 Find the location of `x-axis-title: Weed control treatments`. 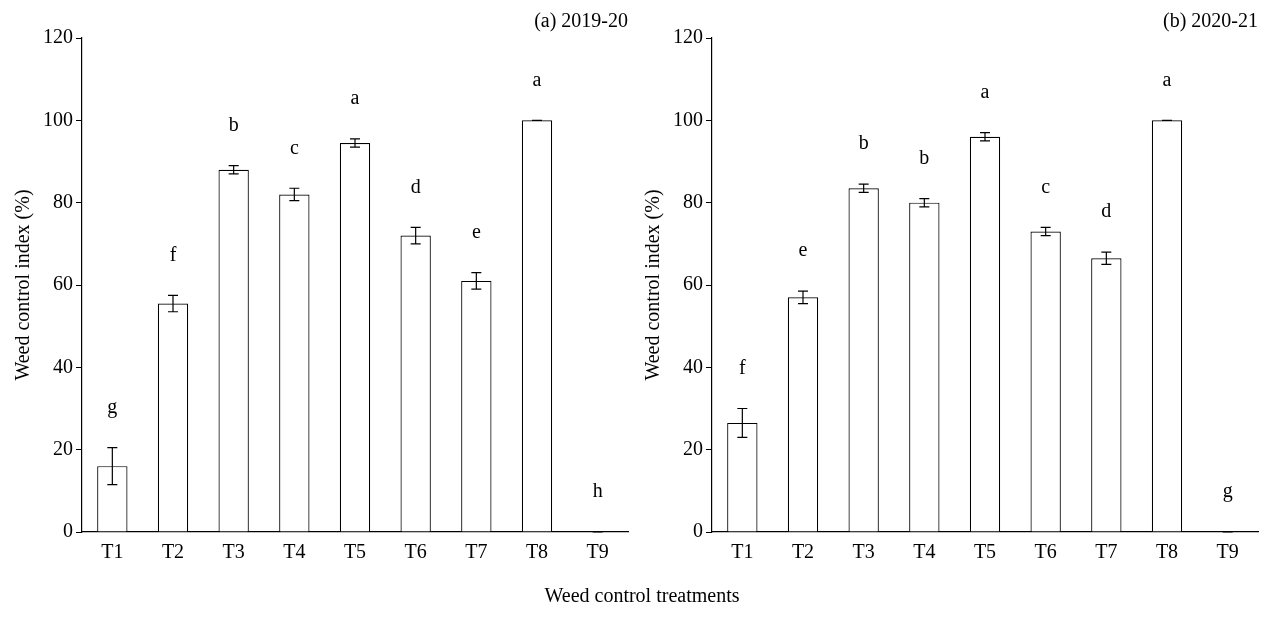

x-axis-title: Weed control treatments is located at coordinates (642, 595).